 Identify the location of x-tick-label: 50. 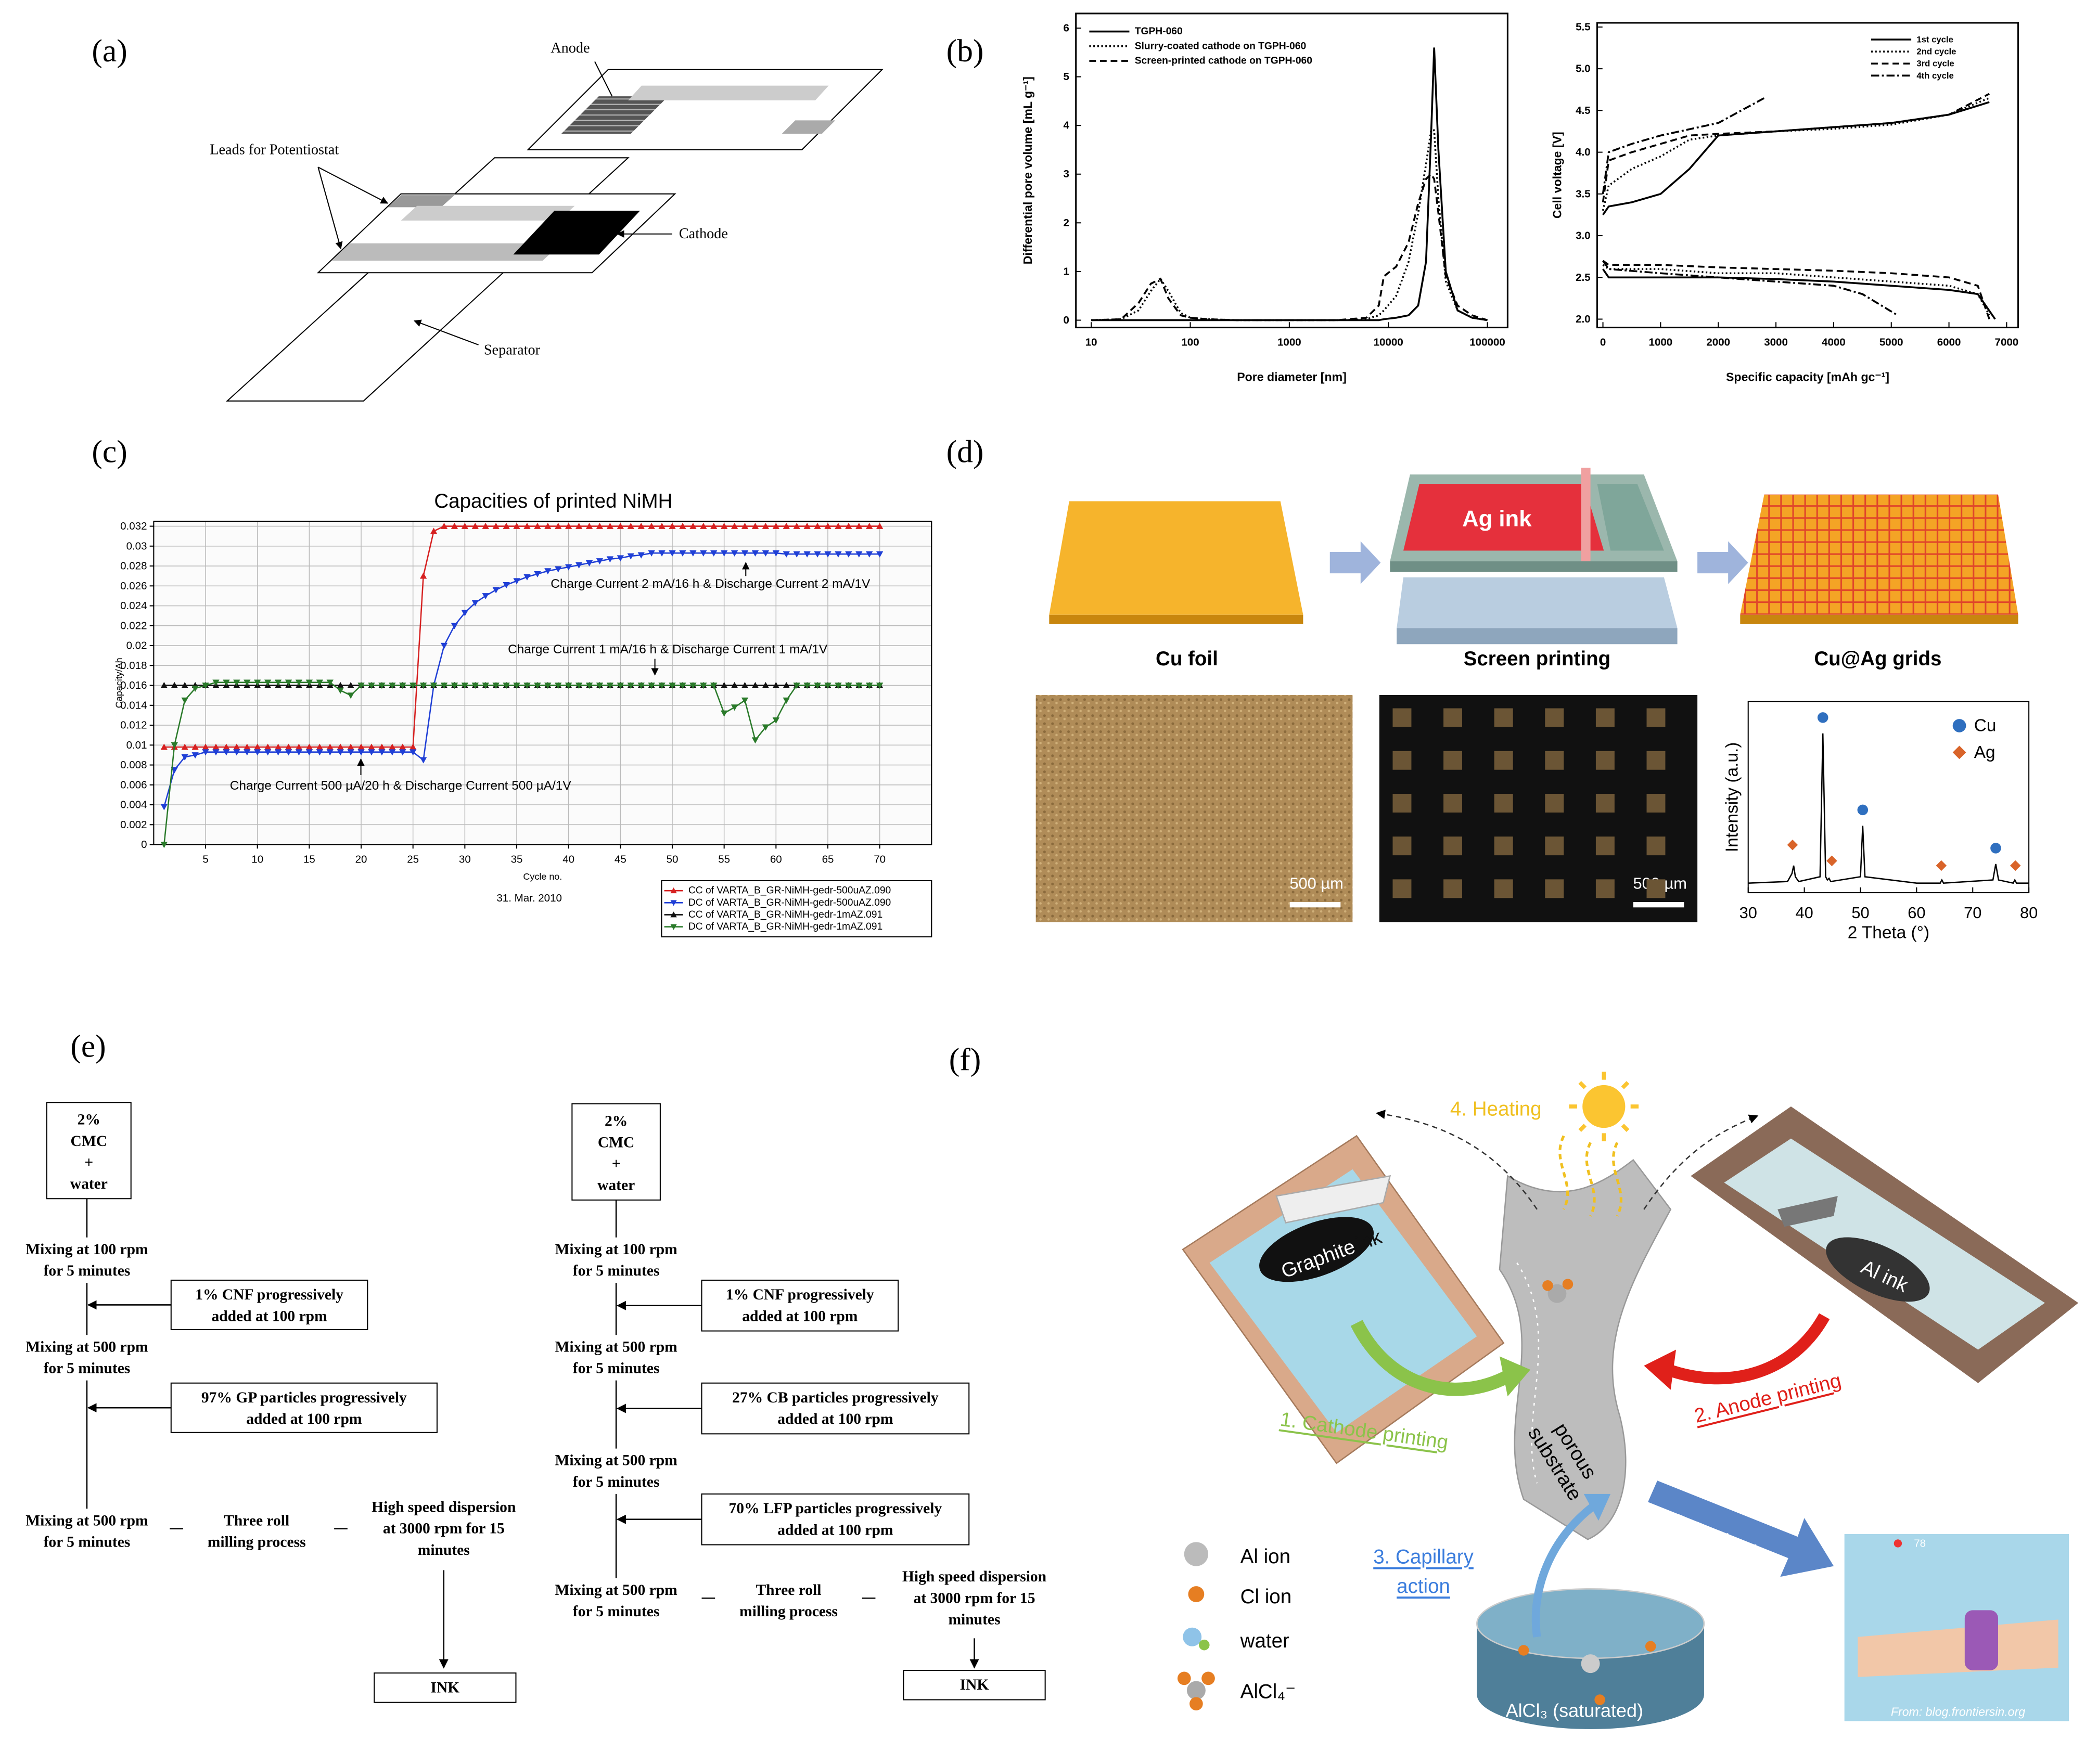
(1860, 913).